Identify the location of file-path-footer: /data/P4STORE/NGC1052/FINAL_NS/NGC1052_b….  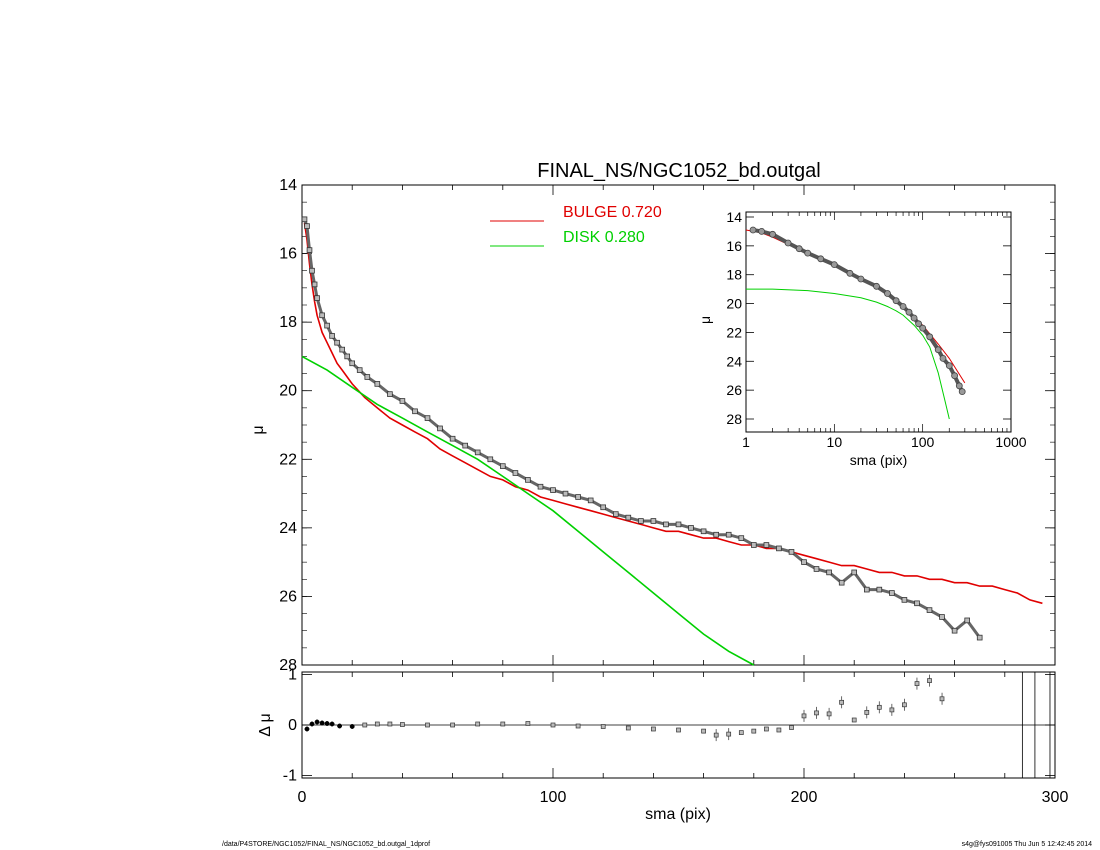
(326, 844).